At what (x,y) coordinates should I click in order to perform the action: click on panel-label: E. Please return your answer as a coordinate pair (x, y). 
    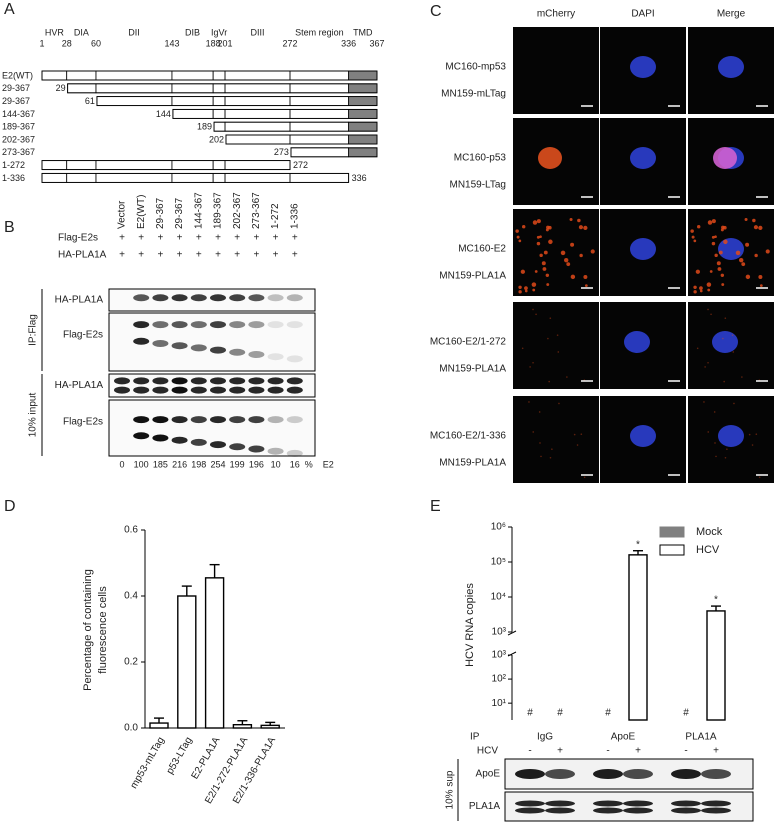
    Looking at the image, I should click on (435, 506).